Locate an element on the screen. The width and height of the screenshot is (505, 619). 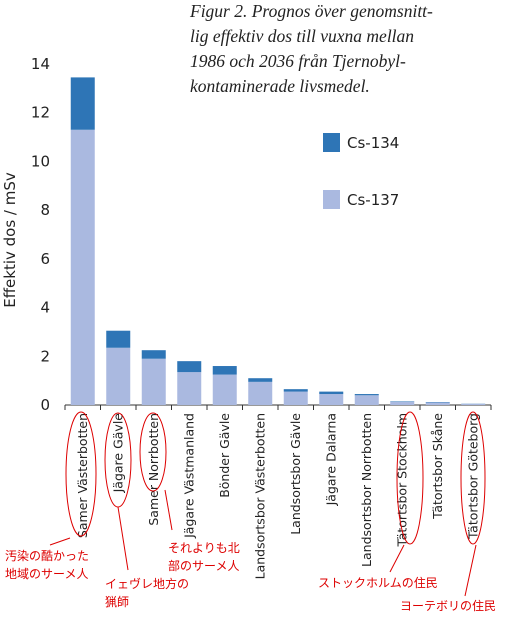
x-tick-label: Tätortsbor Skåne is located at coordinates (437, 466).